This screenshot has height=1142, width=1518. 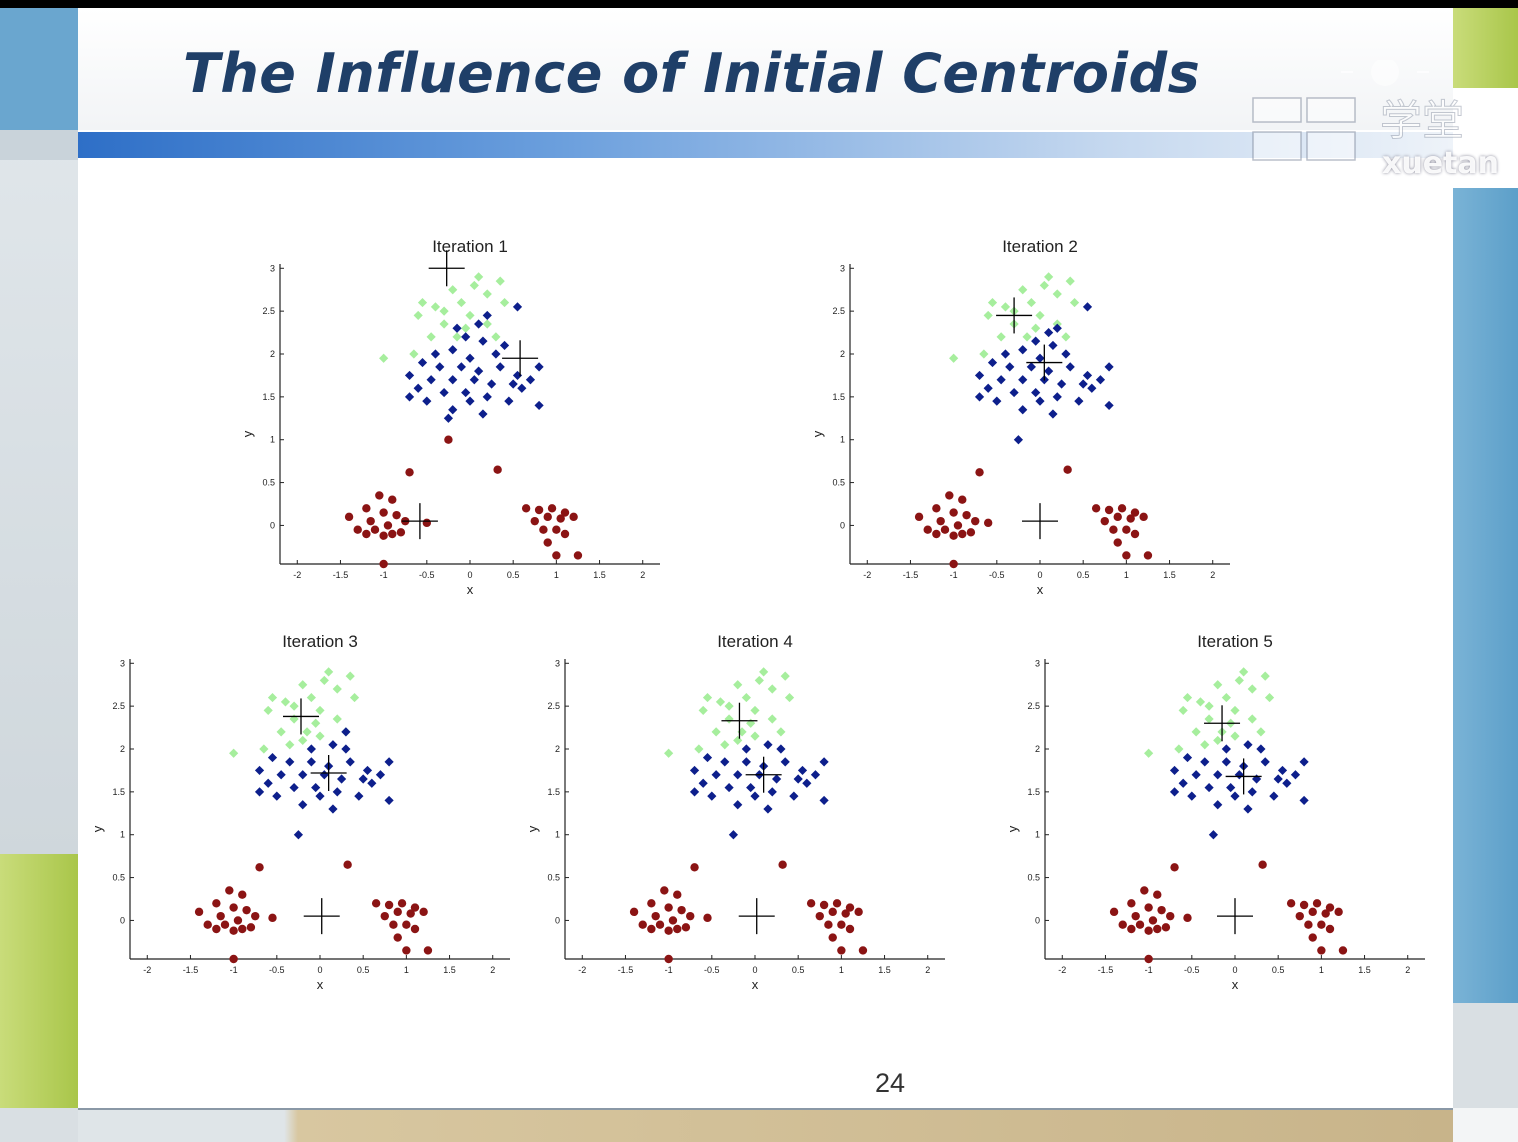 What do you see at coordinates (911, 575) in the screenshot?
I see `x-tick-label: -1.5` at bounding box center [911, 575].